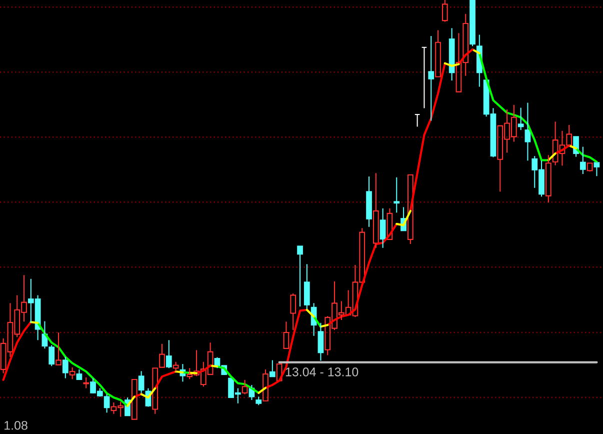 The height and width of the screenshot is (434, 603). What do you see at coordinates (16, 425) in the screenshot?
I see `text: 1.08` at bounding box center [16, 425].